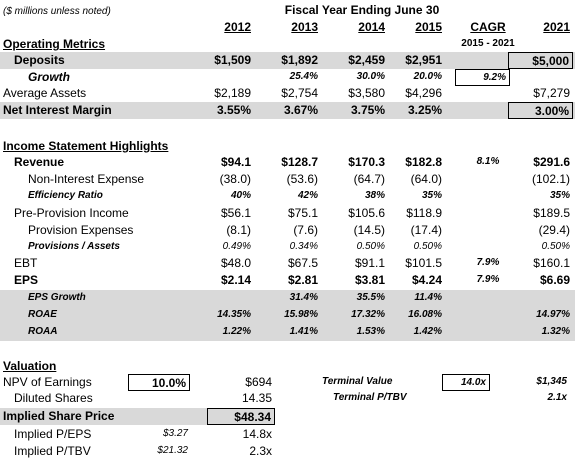 The width and height of the screenshot is (575, 460). What do you see at coordinates (551, 213) in the screenshot?
I see `value-cell: $189.5` at bounding box center [551, 213].